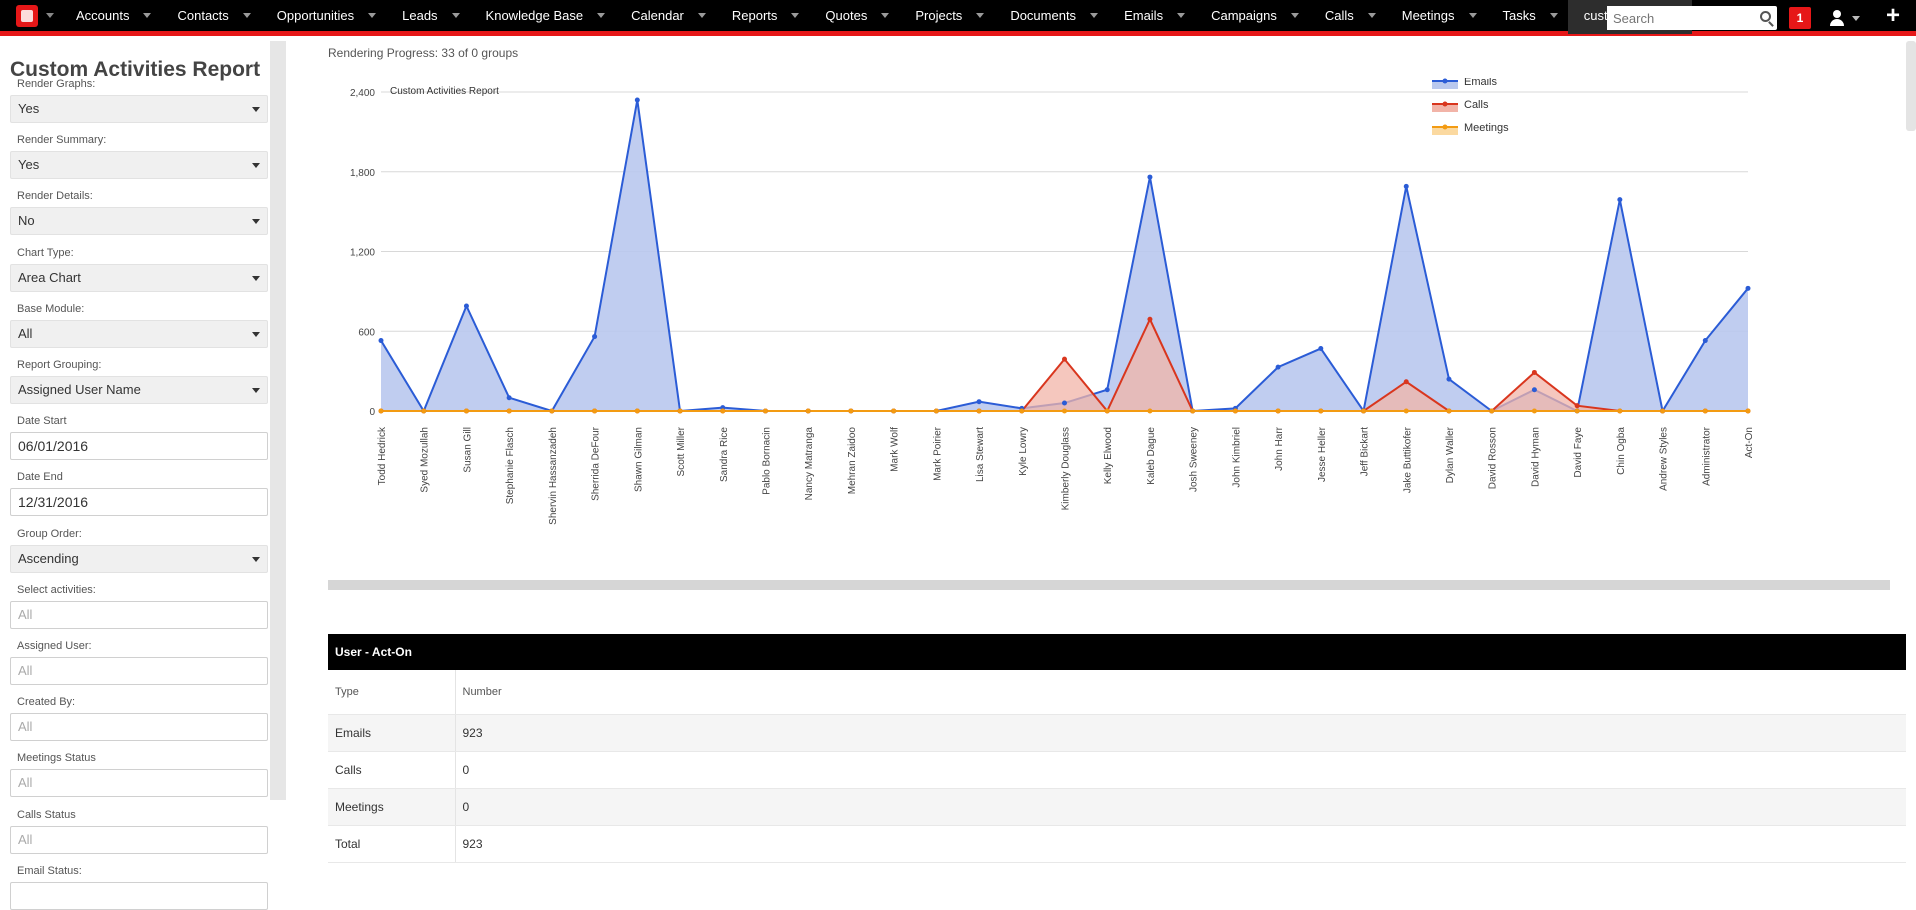  I want to click on nav-item-calendar: Calendar, so click(665, 17).